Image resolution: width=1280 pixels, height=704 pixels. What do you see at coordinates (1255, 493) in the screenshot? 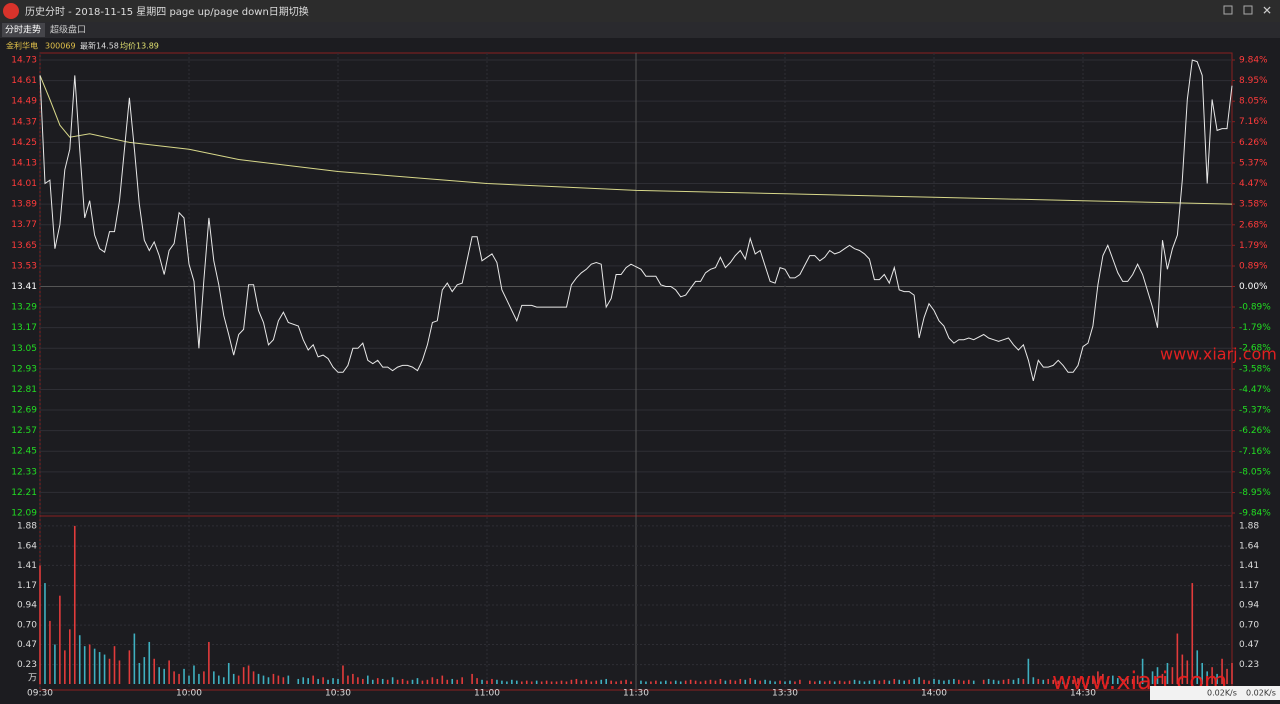
I see `y2-tick-label: -8.95%` at bounding box center [1255, 493].